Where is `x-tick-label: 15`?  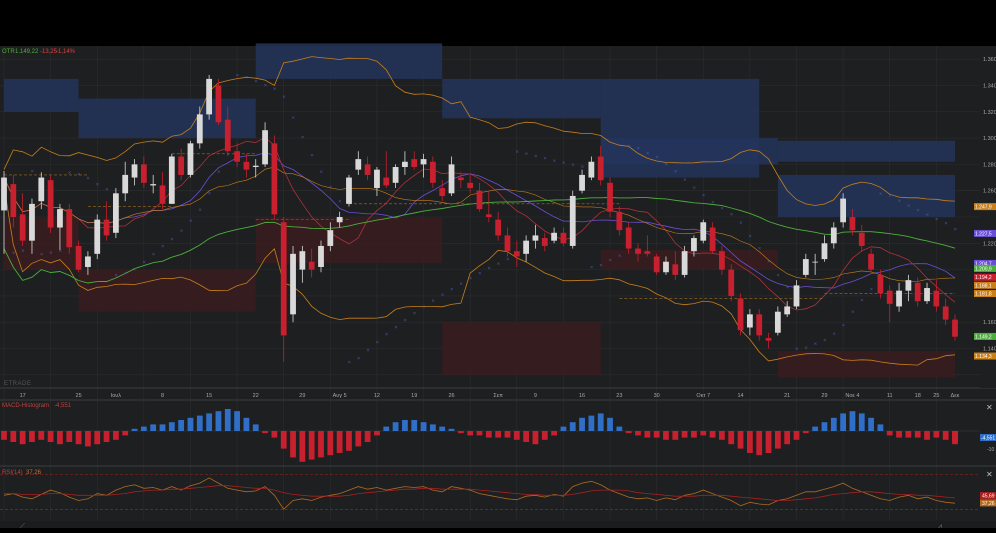 x-tick-label: 15 is located at coordinates (209, 396).